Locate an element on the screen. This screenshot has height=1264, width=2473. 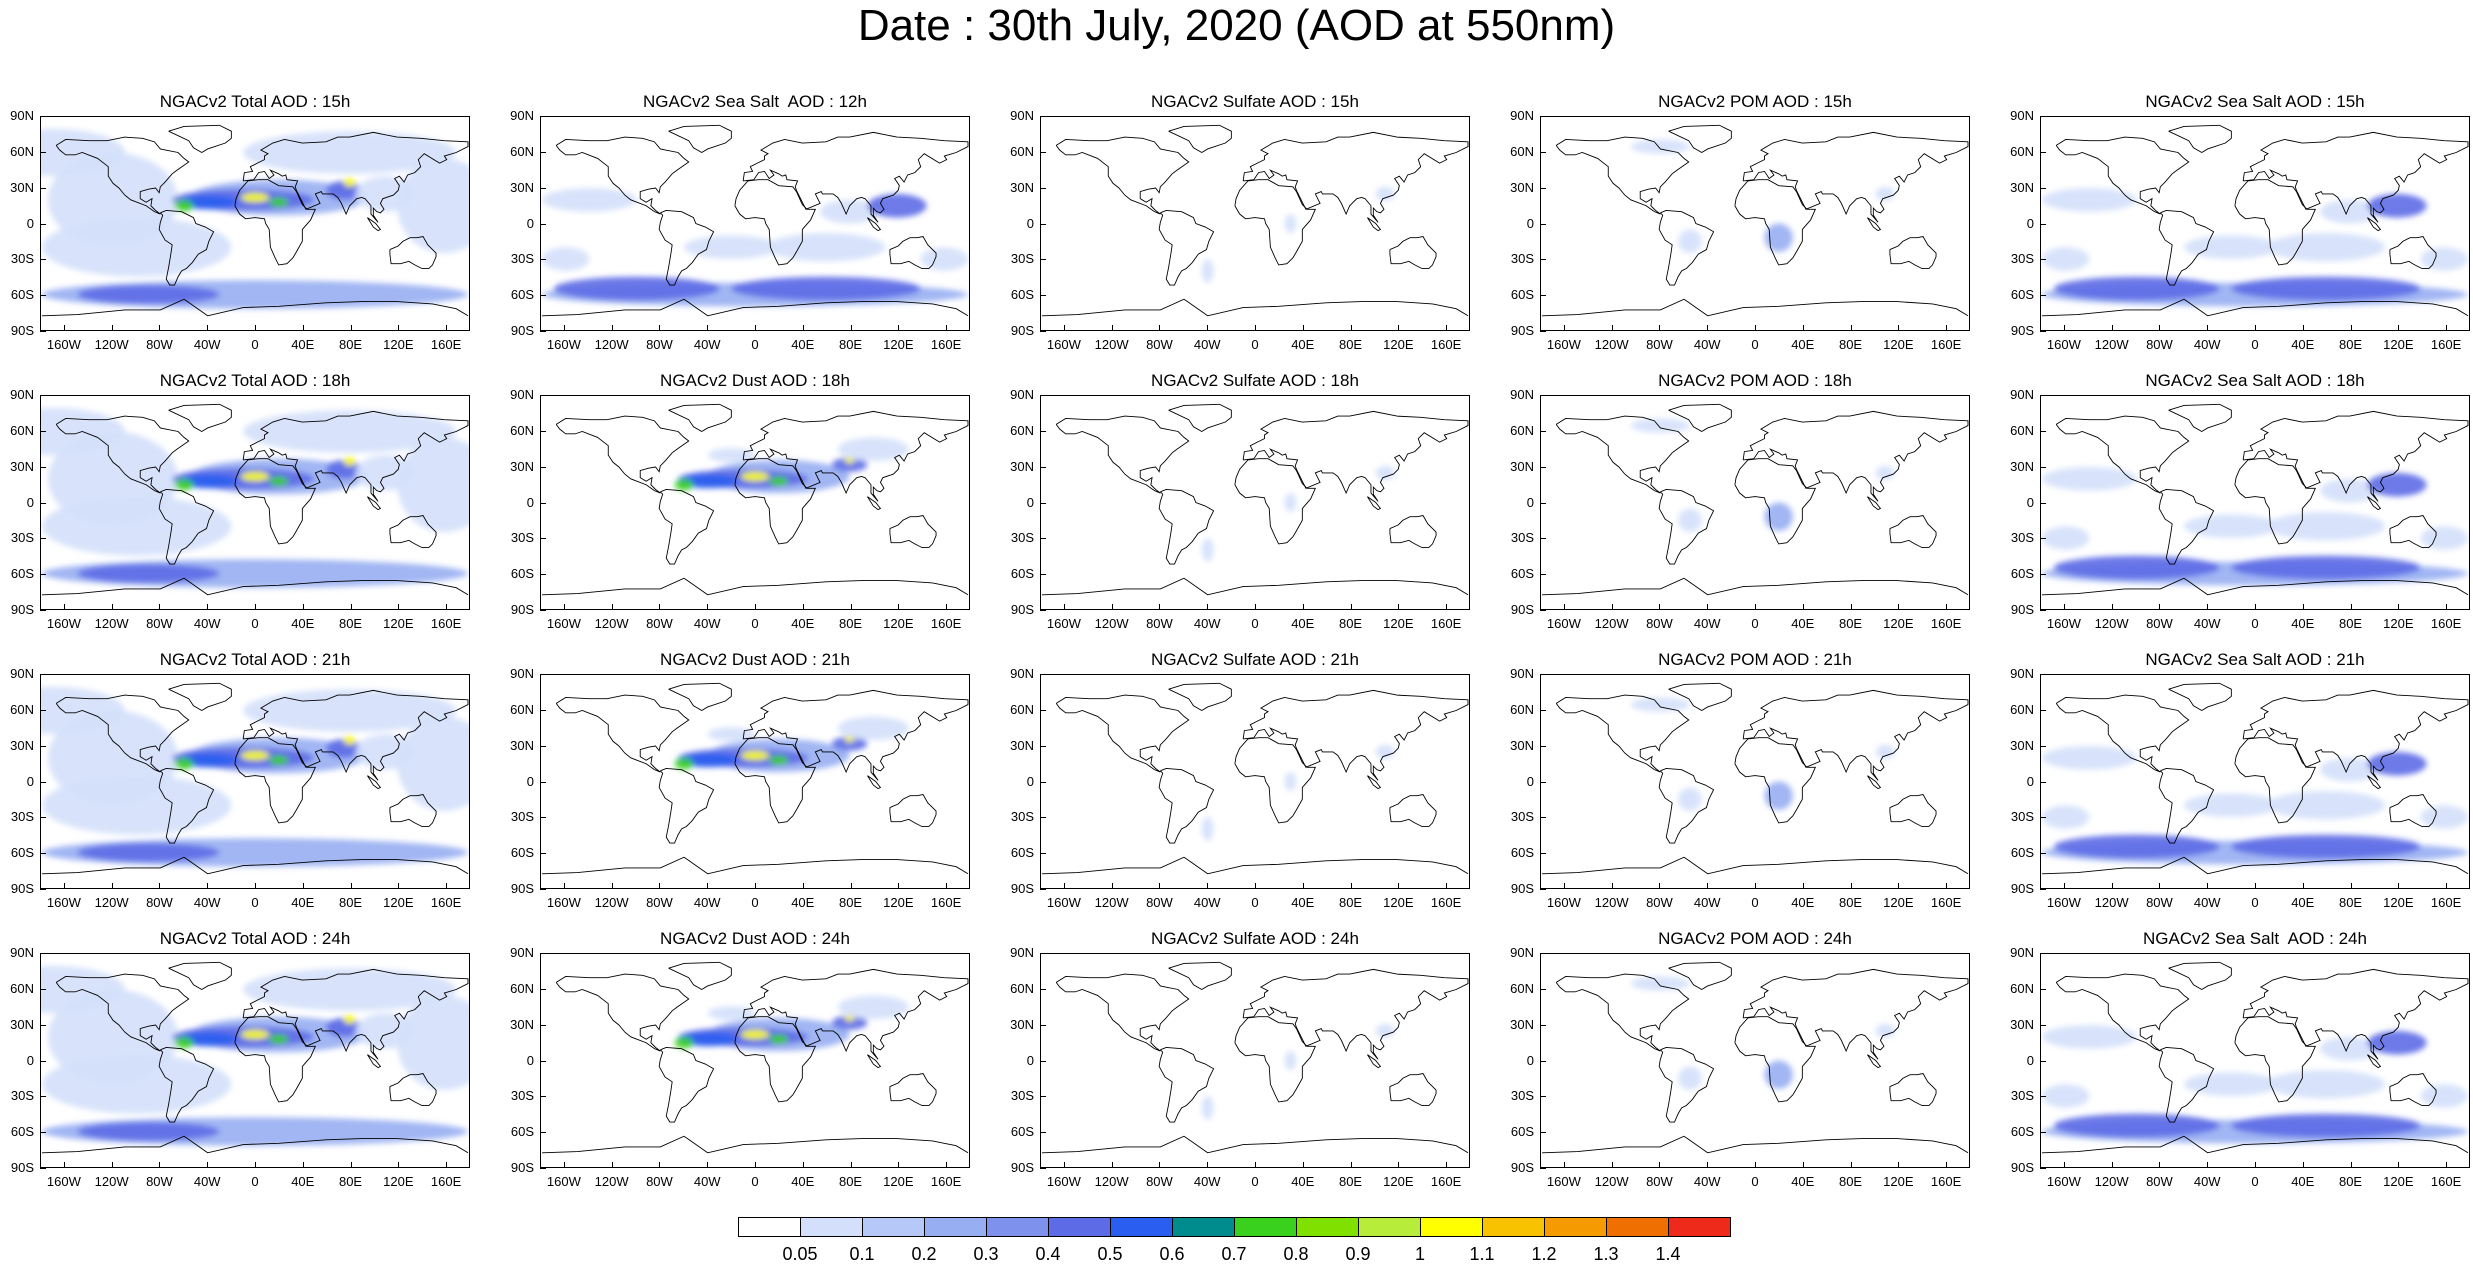
colorbar-label: 1.2 is located at coordinates (1544, 1254).